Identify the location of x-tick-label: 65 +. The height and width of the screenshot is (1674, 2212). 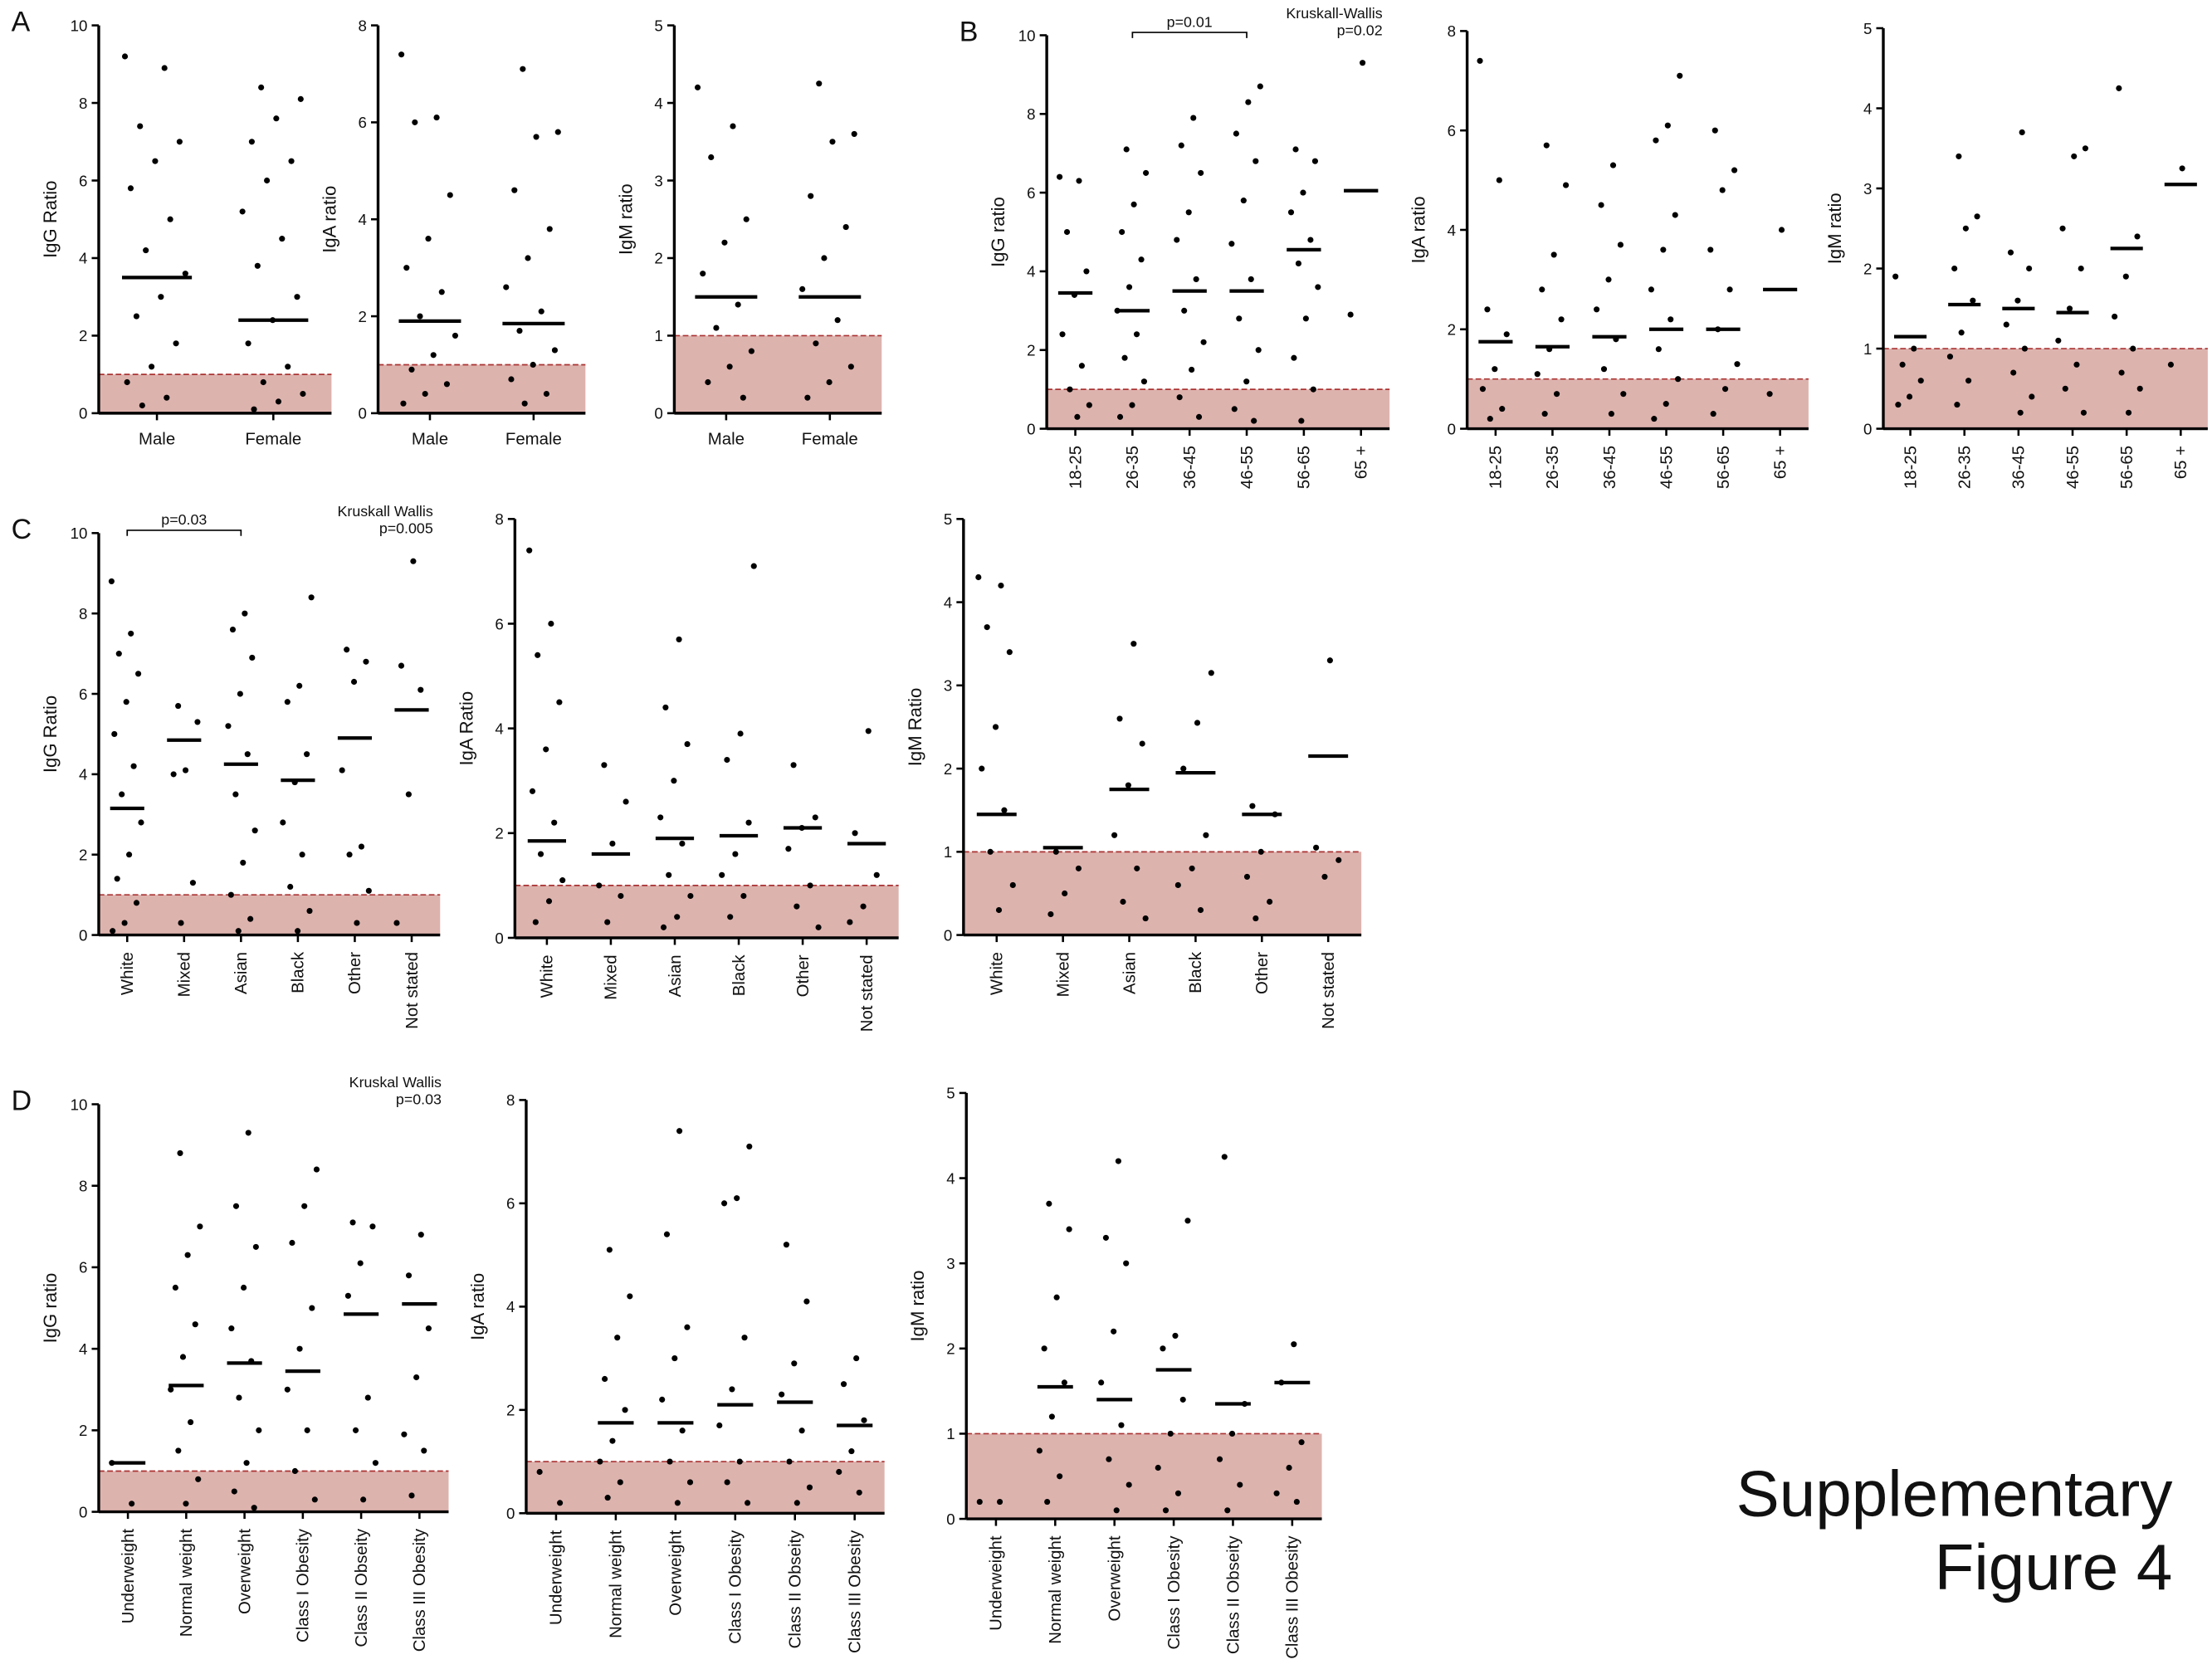
(1362, 463).